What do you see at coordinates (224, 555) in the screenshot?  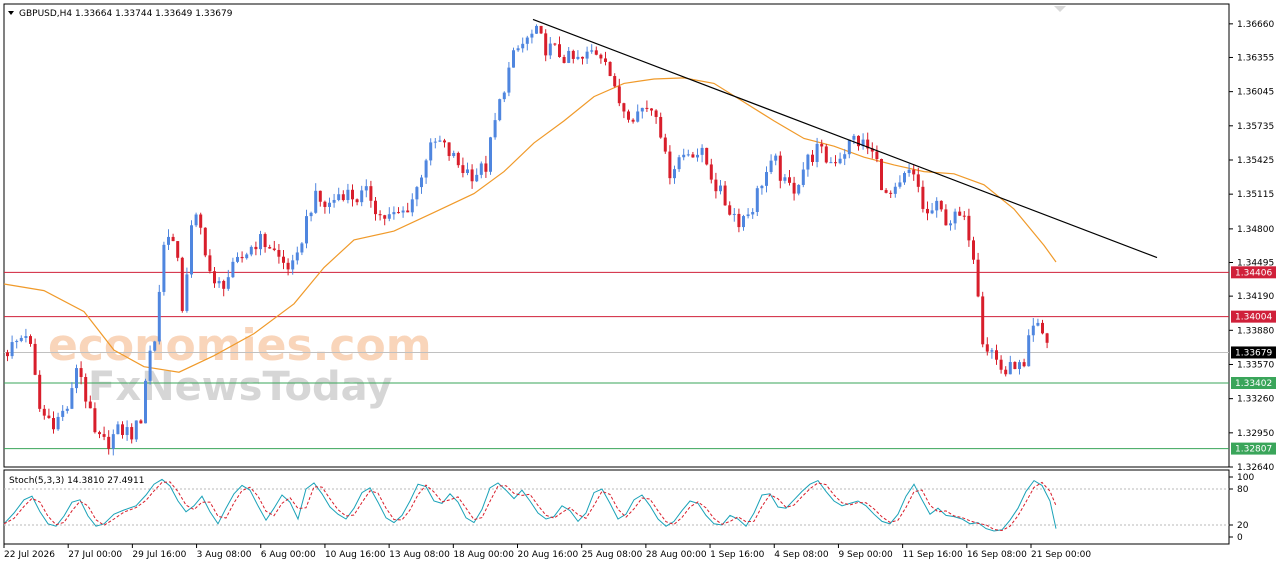 I see `time-tick-label: 3 Aug 08:00` at bounding box center [224, 555].